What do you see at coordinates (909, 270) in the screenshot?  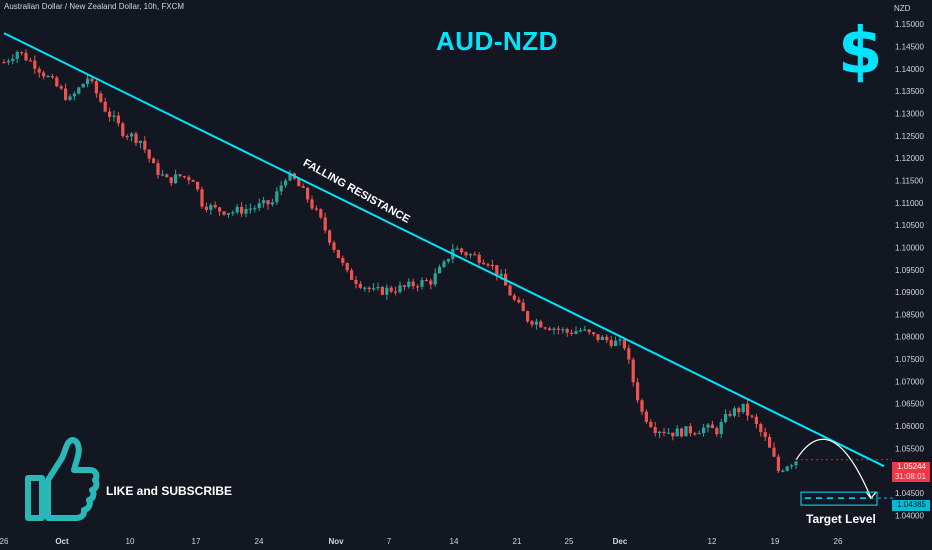 I see `price-tick-label: 1.09500` at bounding box center [909, 270].